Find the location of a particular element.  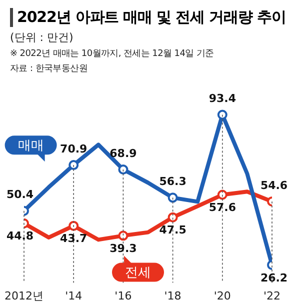

legend-label: 전세 is located at coordinates (138, 273).